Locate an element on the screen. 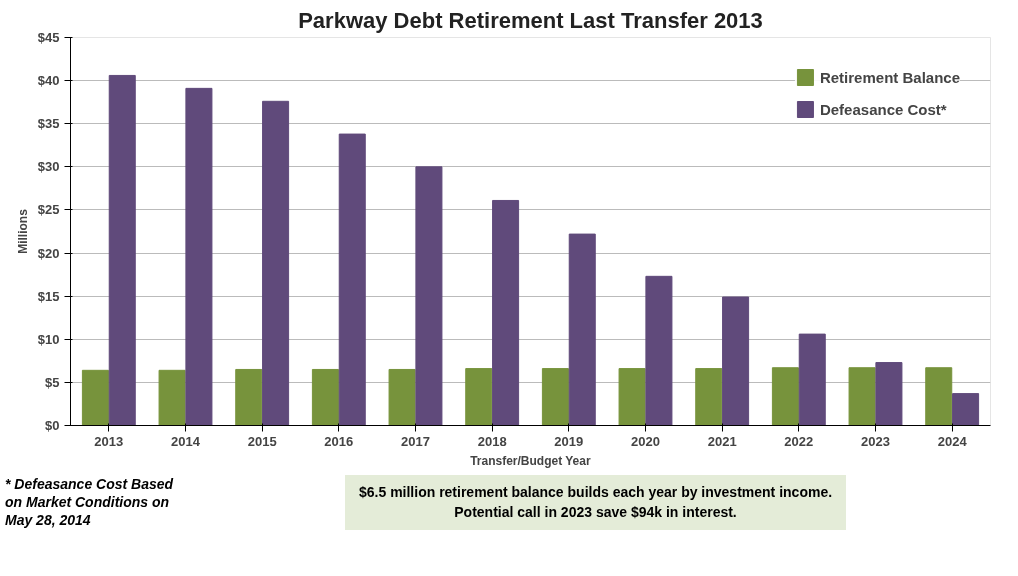 Image resolution: width=1018 pixels, height=576 pixels. y-tick-label: $10 is located at coordinates (48, 339).